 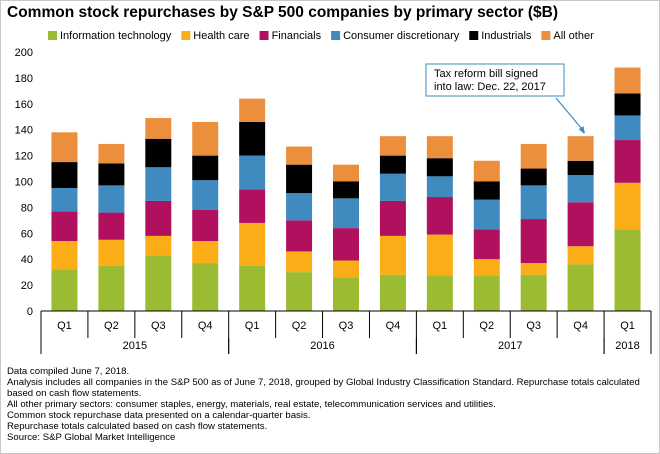 What do you see at coordinates (27, 286) in the screenshot?
I see `y-tick-label: 20` at bounding box center [27, 286].